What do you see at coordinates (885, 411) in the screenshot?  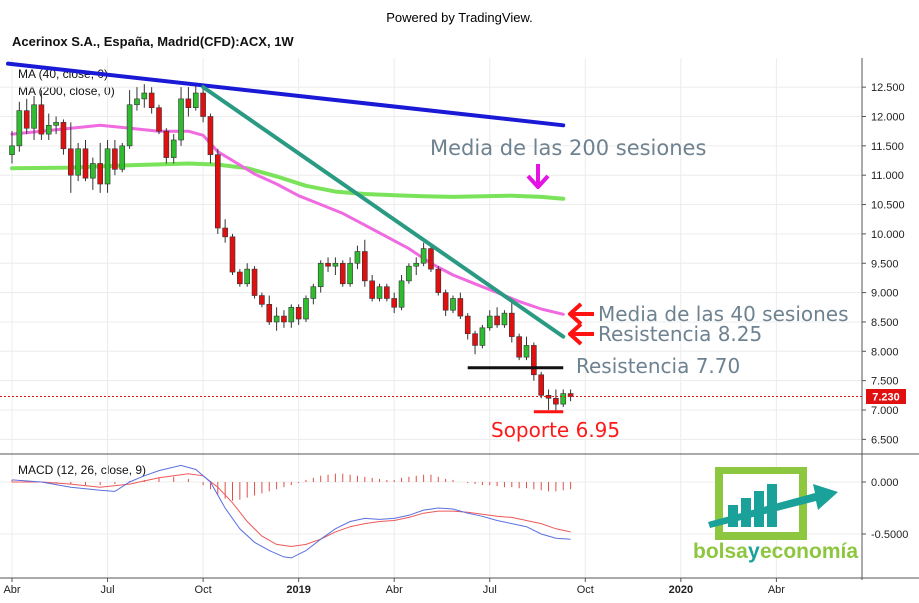 I see `price-tick-label: 7.000` at bounding box center [885, 411].